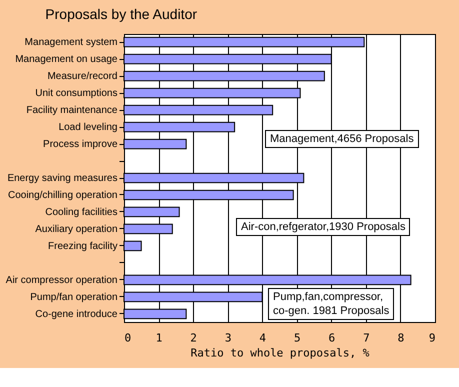 This screenshot has width=459, height=387. I want to click on y-tick-label: Pump/fan operation, so click(74, 297).